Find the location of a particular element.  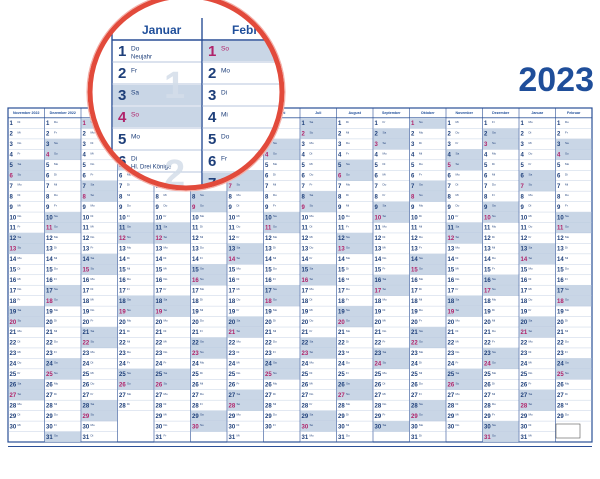

footer is located at coordinates (300, 435).